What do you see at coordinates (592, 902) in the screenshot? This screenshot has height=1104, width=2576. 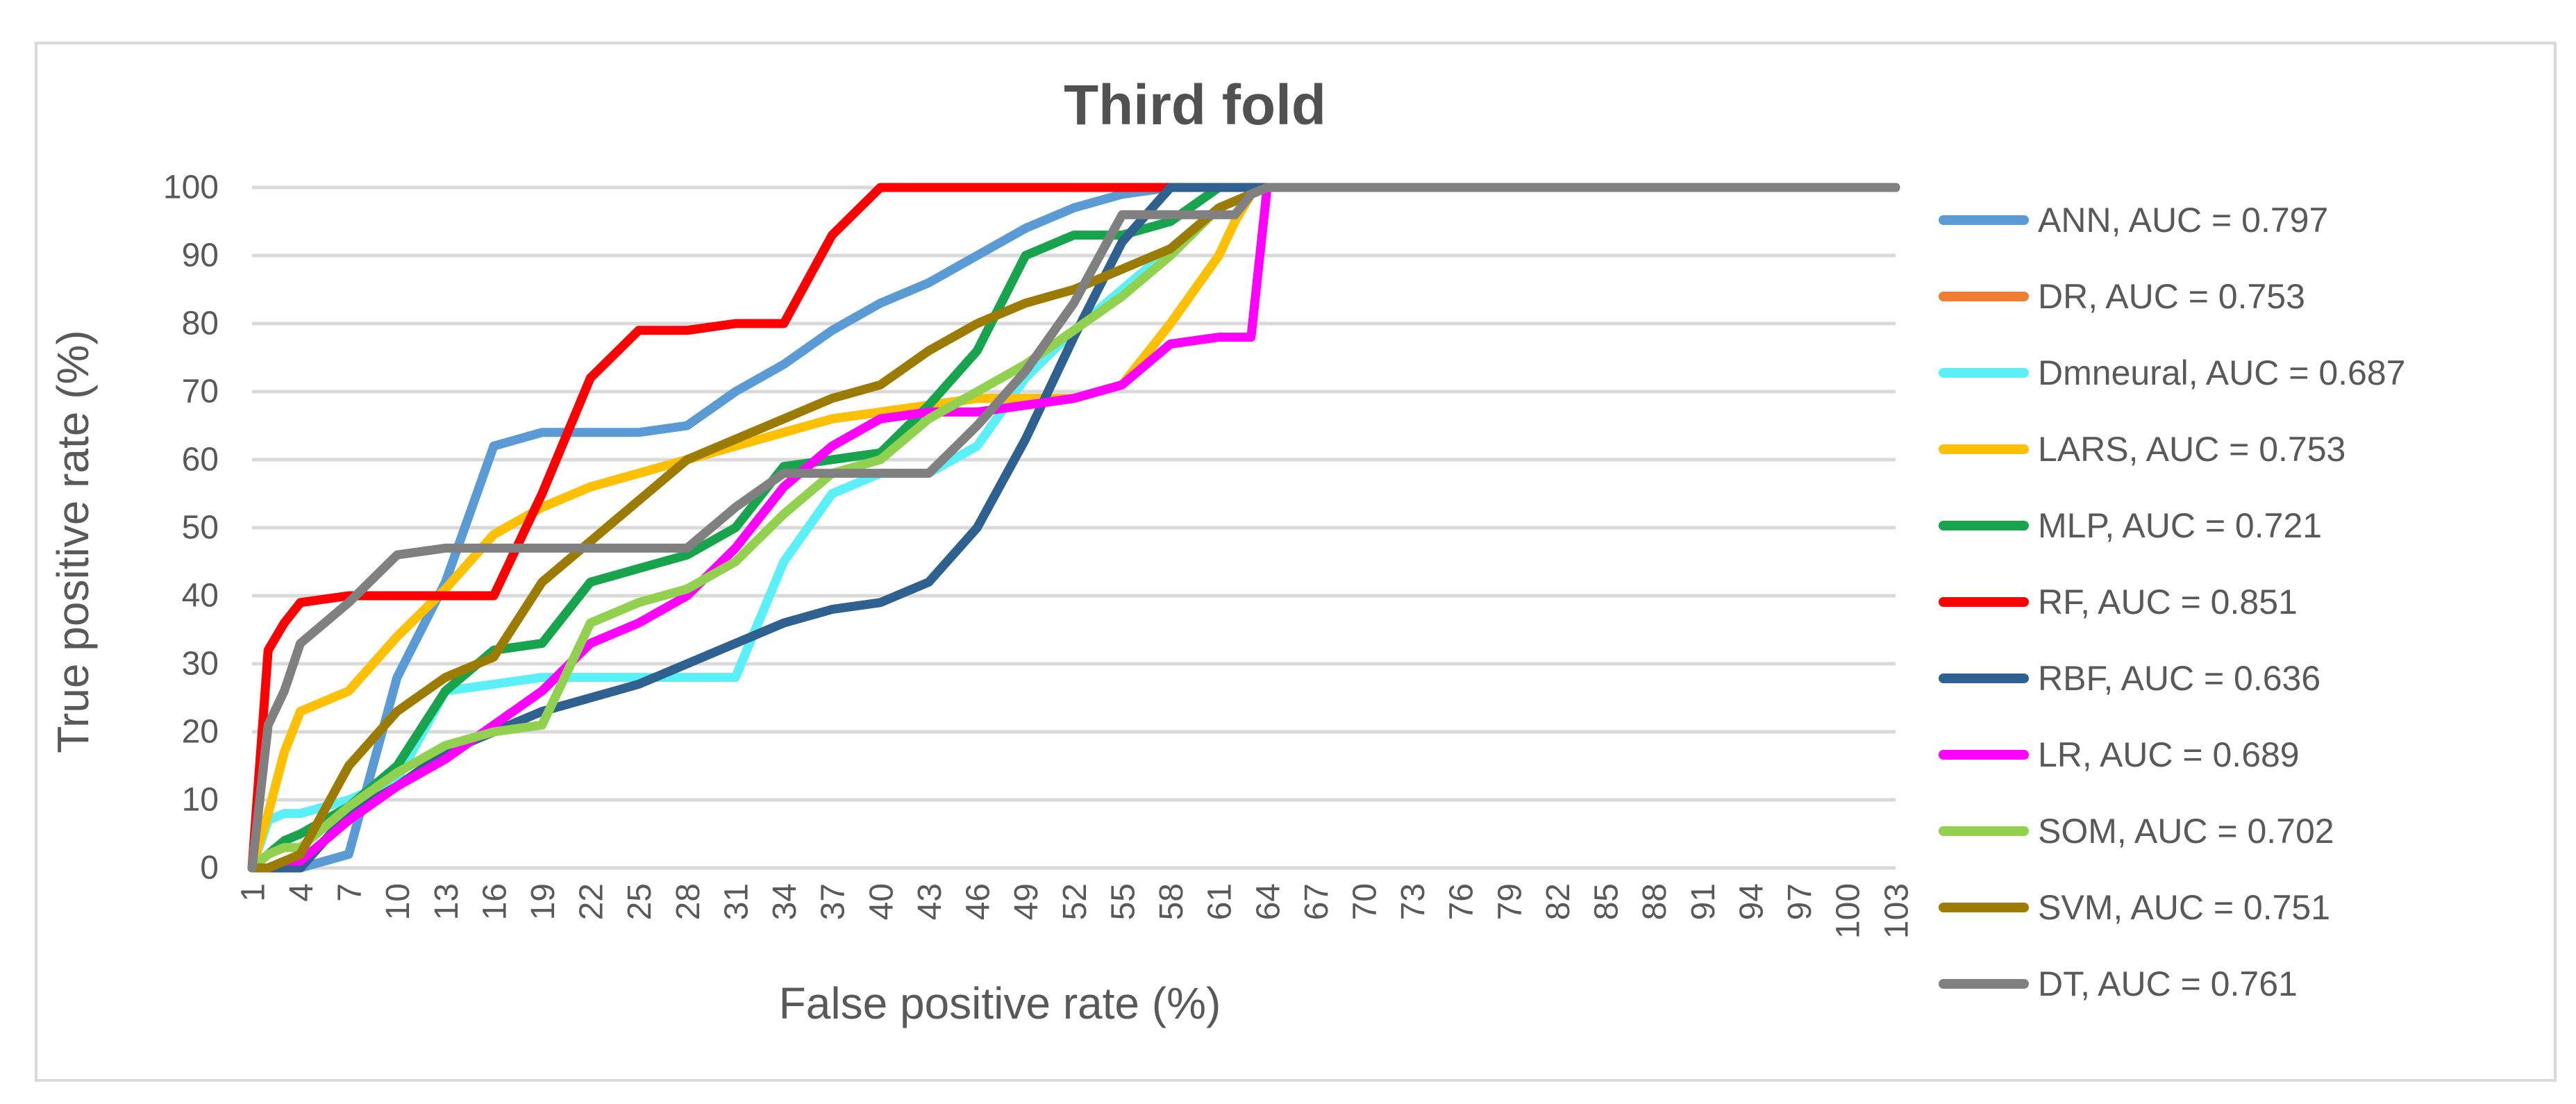 I see `svg-text: 22` at bounding box center [592, 902].